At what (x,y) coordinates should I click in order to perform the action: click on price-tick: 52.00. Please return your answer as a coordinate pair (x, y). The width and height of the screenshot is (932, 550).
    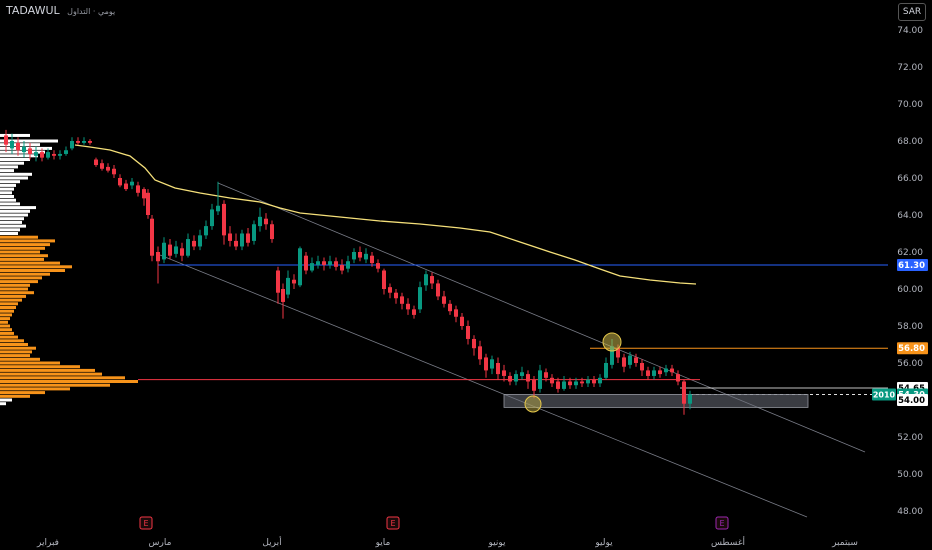
    Looking at the image, I should click on (910, 438).